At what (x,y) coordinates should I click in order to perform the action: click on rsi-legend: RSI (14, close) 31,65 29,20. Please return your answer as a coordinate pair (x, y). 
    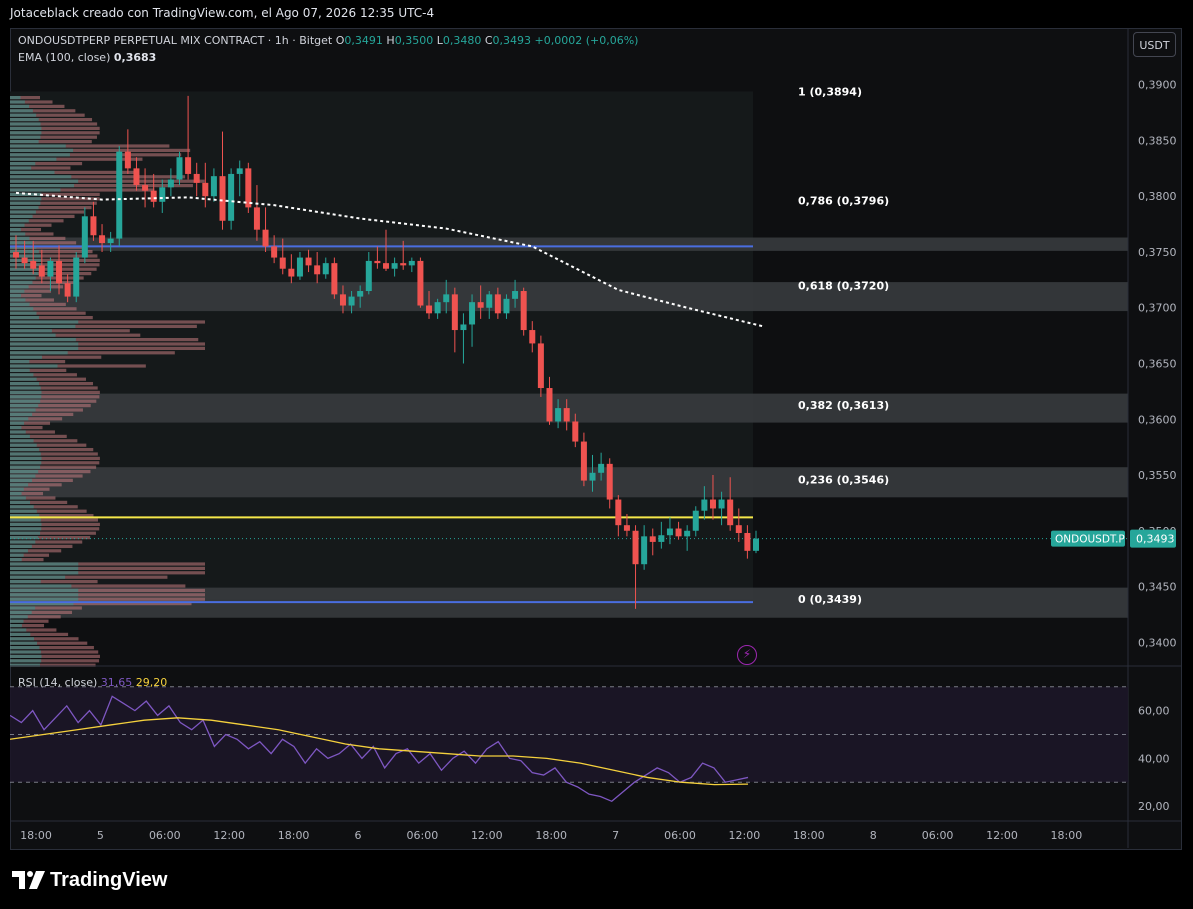
    Looking at the image, I should click on (92, 682).